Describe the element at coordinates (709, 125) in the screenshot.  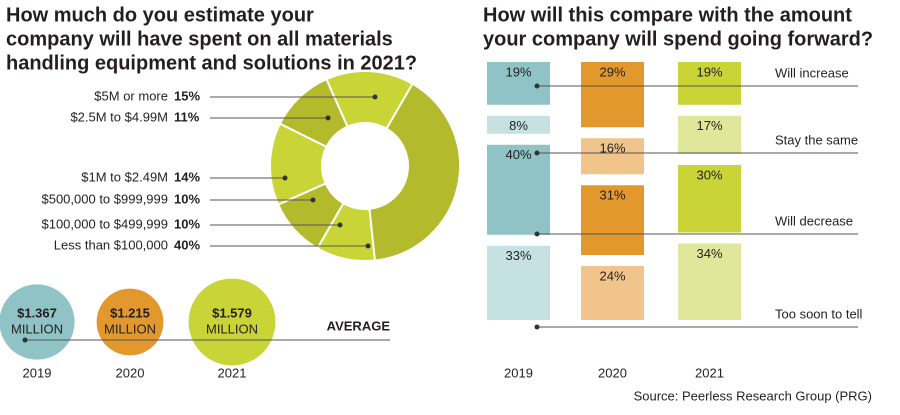
I see `bar-value-label: 17%` at that location.